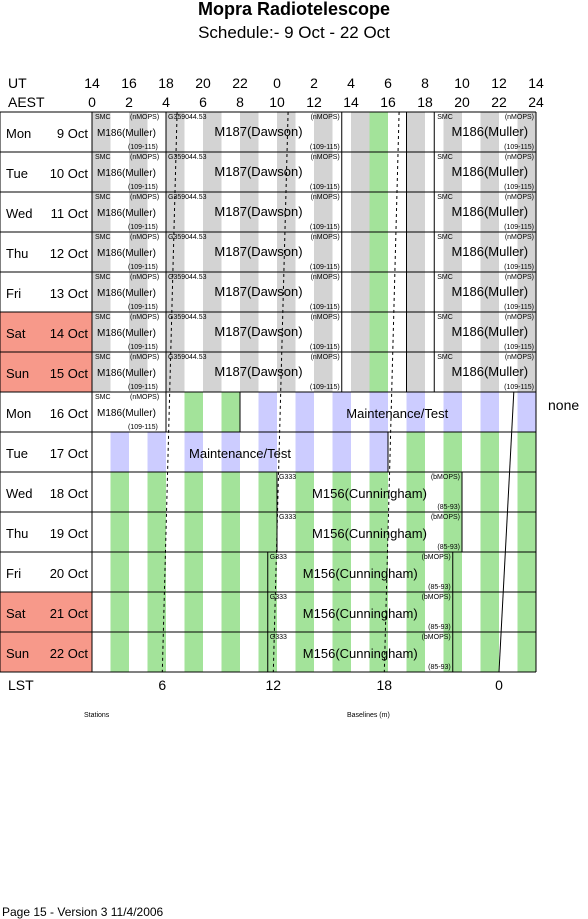 The height and width of the screenshot is (919, 588). What do you see at coordinates (69, 173) in the screenshot?
I see `day-date: 10 Oct` at bounding box center [69, 173].